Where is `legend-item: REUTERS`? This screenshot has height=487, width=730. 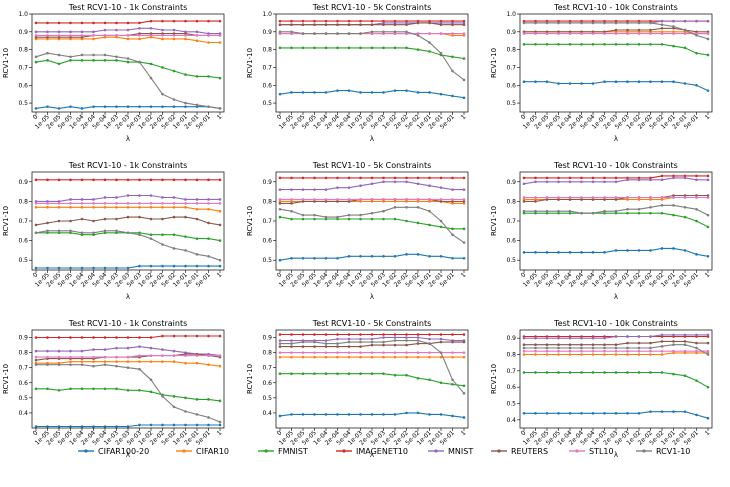 legend-item: REUTERS is located at coordinates (519, 451).